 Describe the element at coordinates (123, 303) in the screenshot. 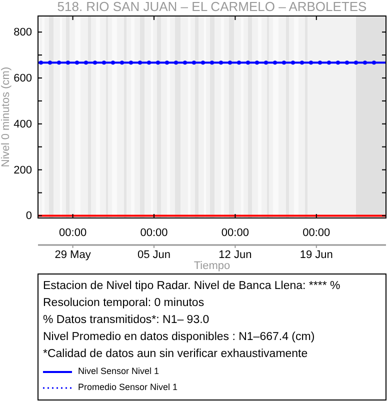

I see `text: Resolucion temporal: 0 minutos` at that location.